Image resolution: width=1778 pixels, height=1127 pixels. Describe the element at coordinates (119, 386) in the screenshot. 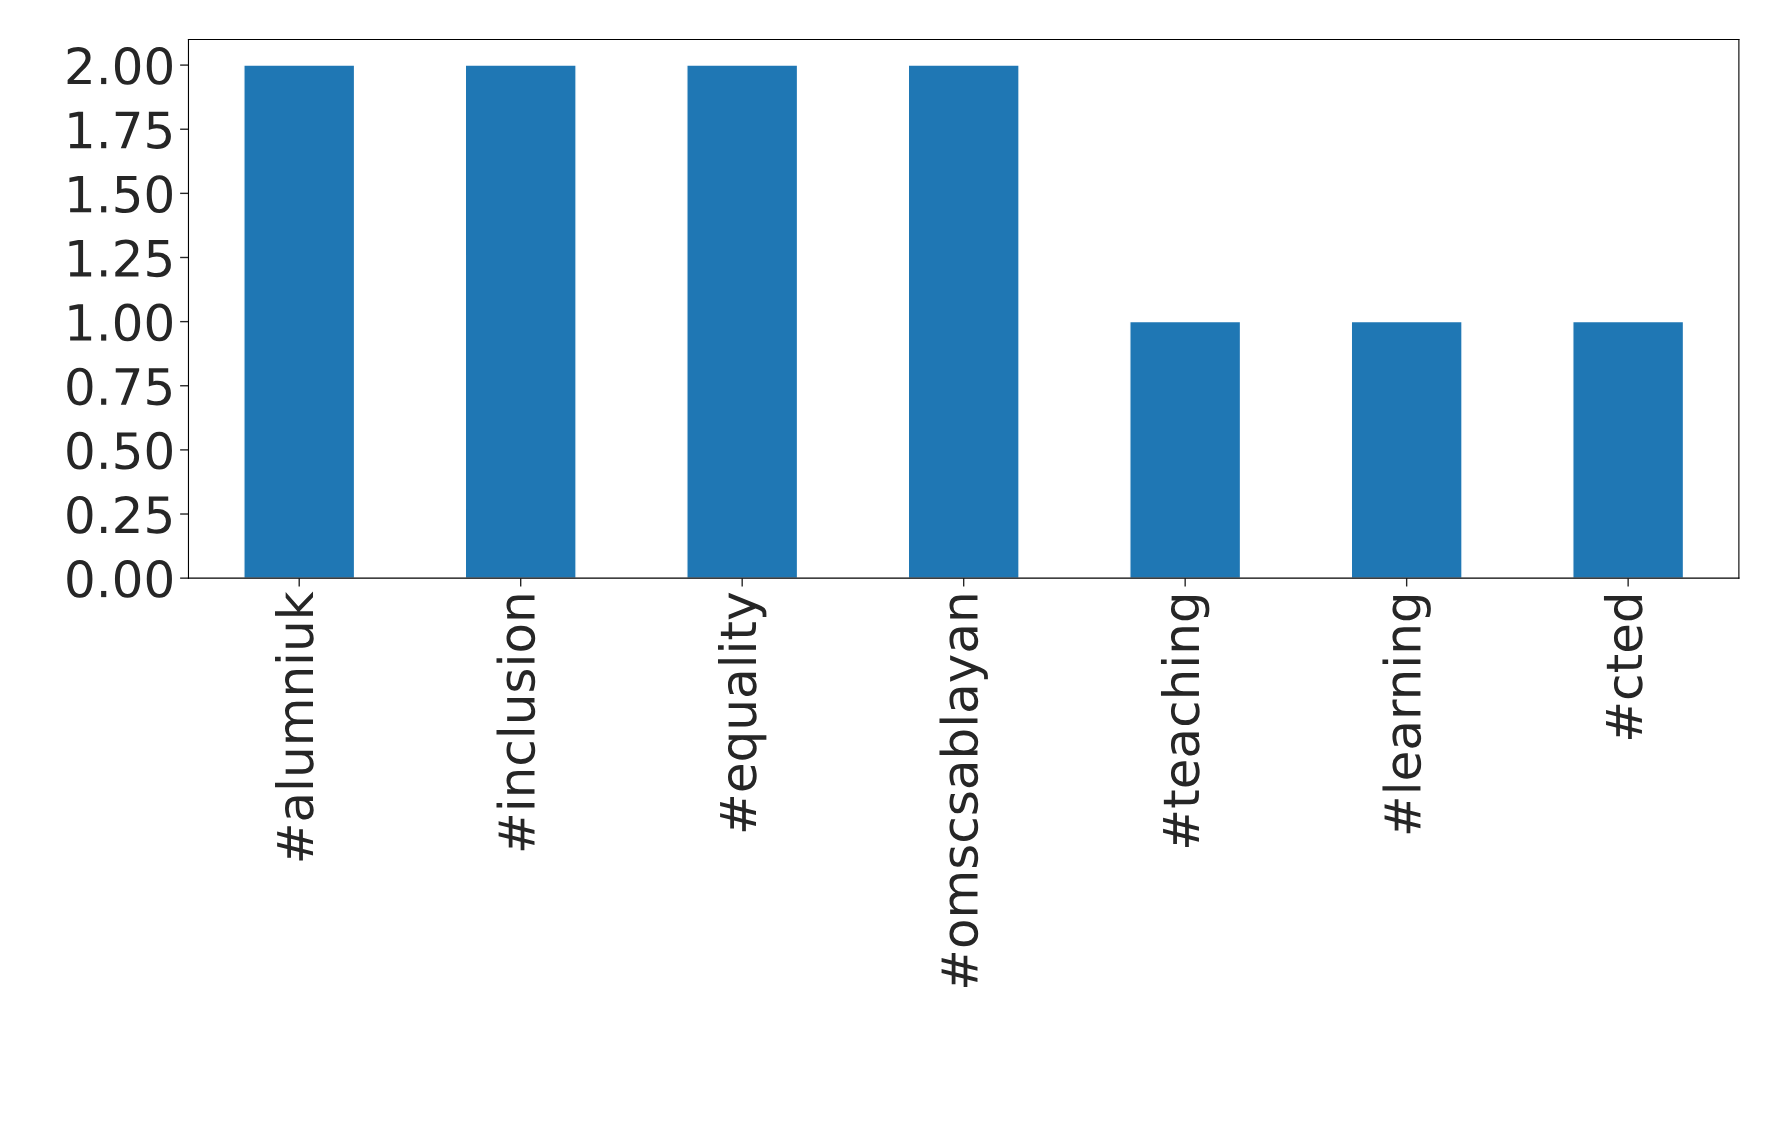

I see `y-tick-label: 0.75` at that location.